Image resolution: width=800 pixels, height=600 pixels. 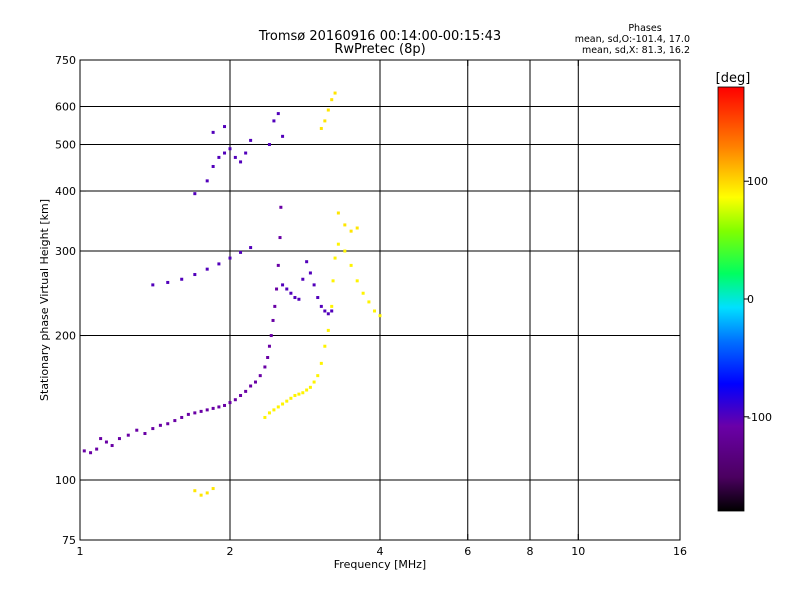 I want to click on x-tick-label: 1, so click(x=80, y=551).